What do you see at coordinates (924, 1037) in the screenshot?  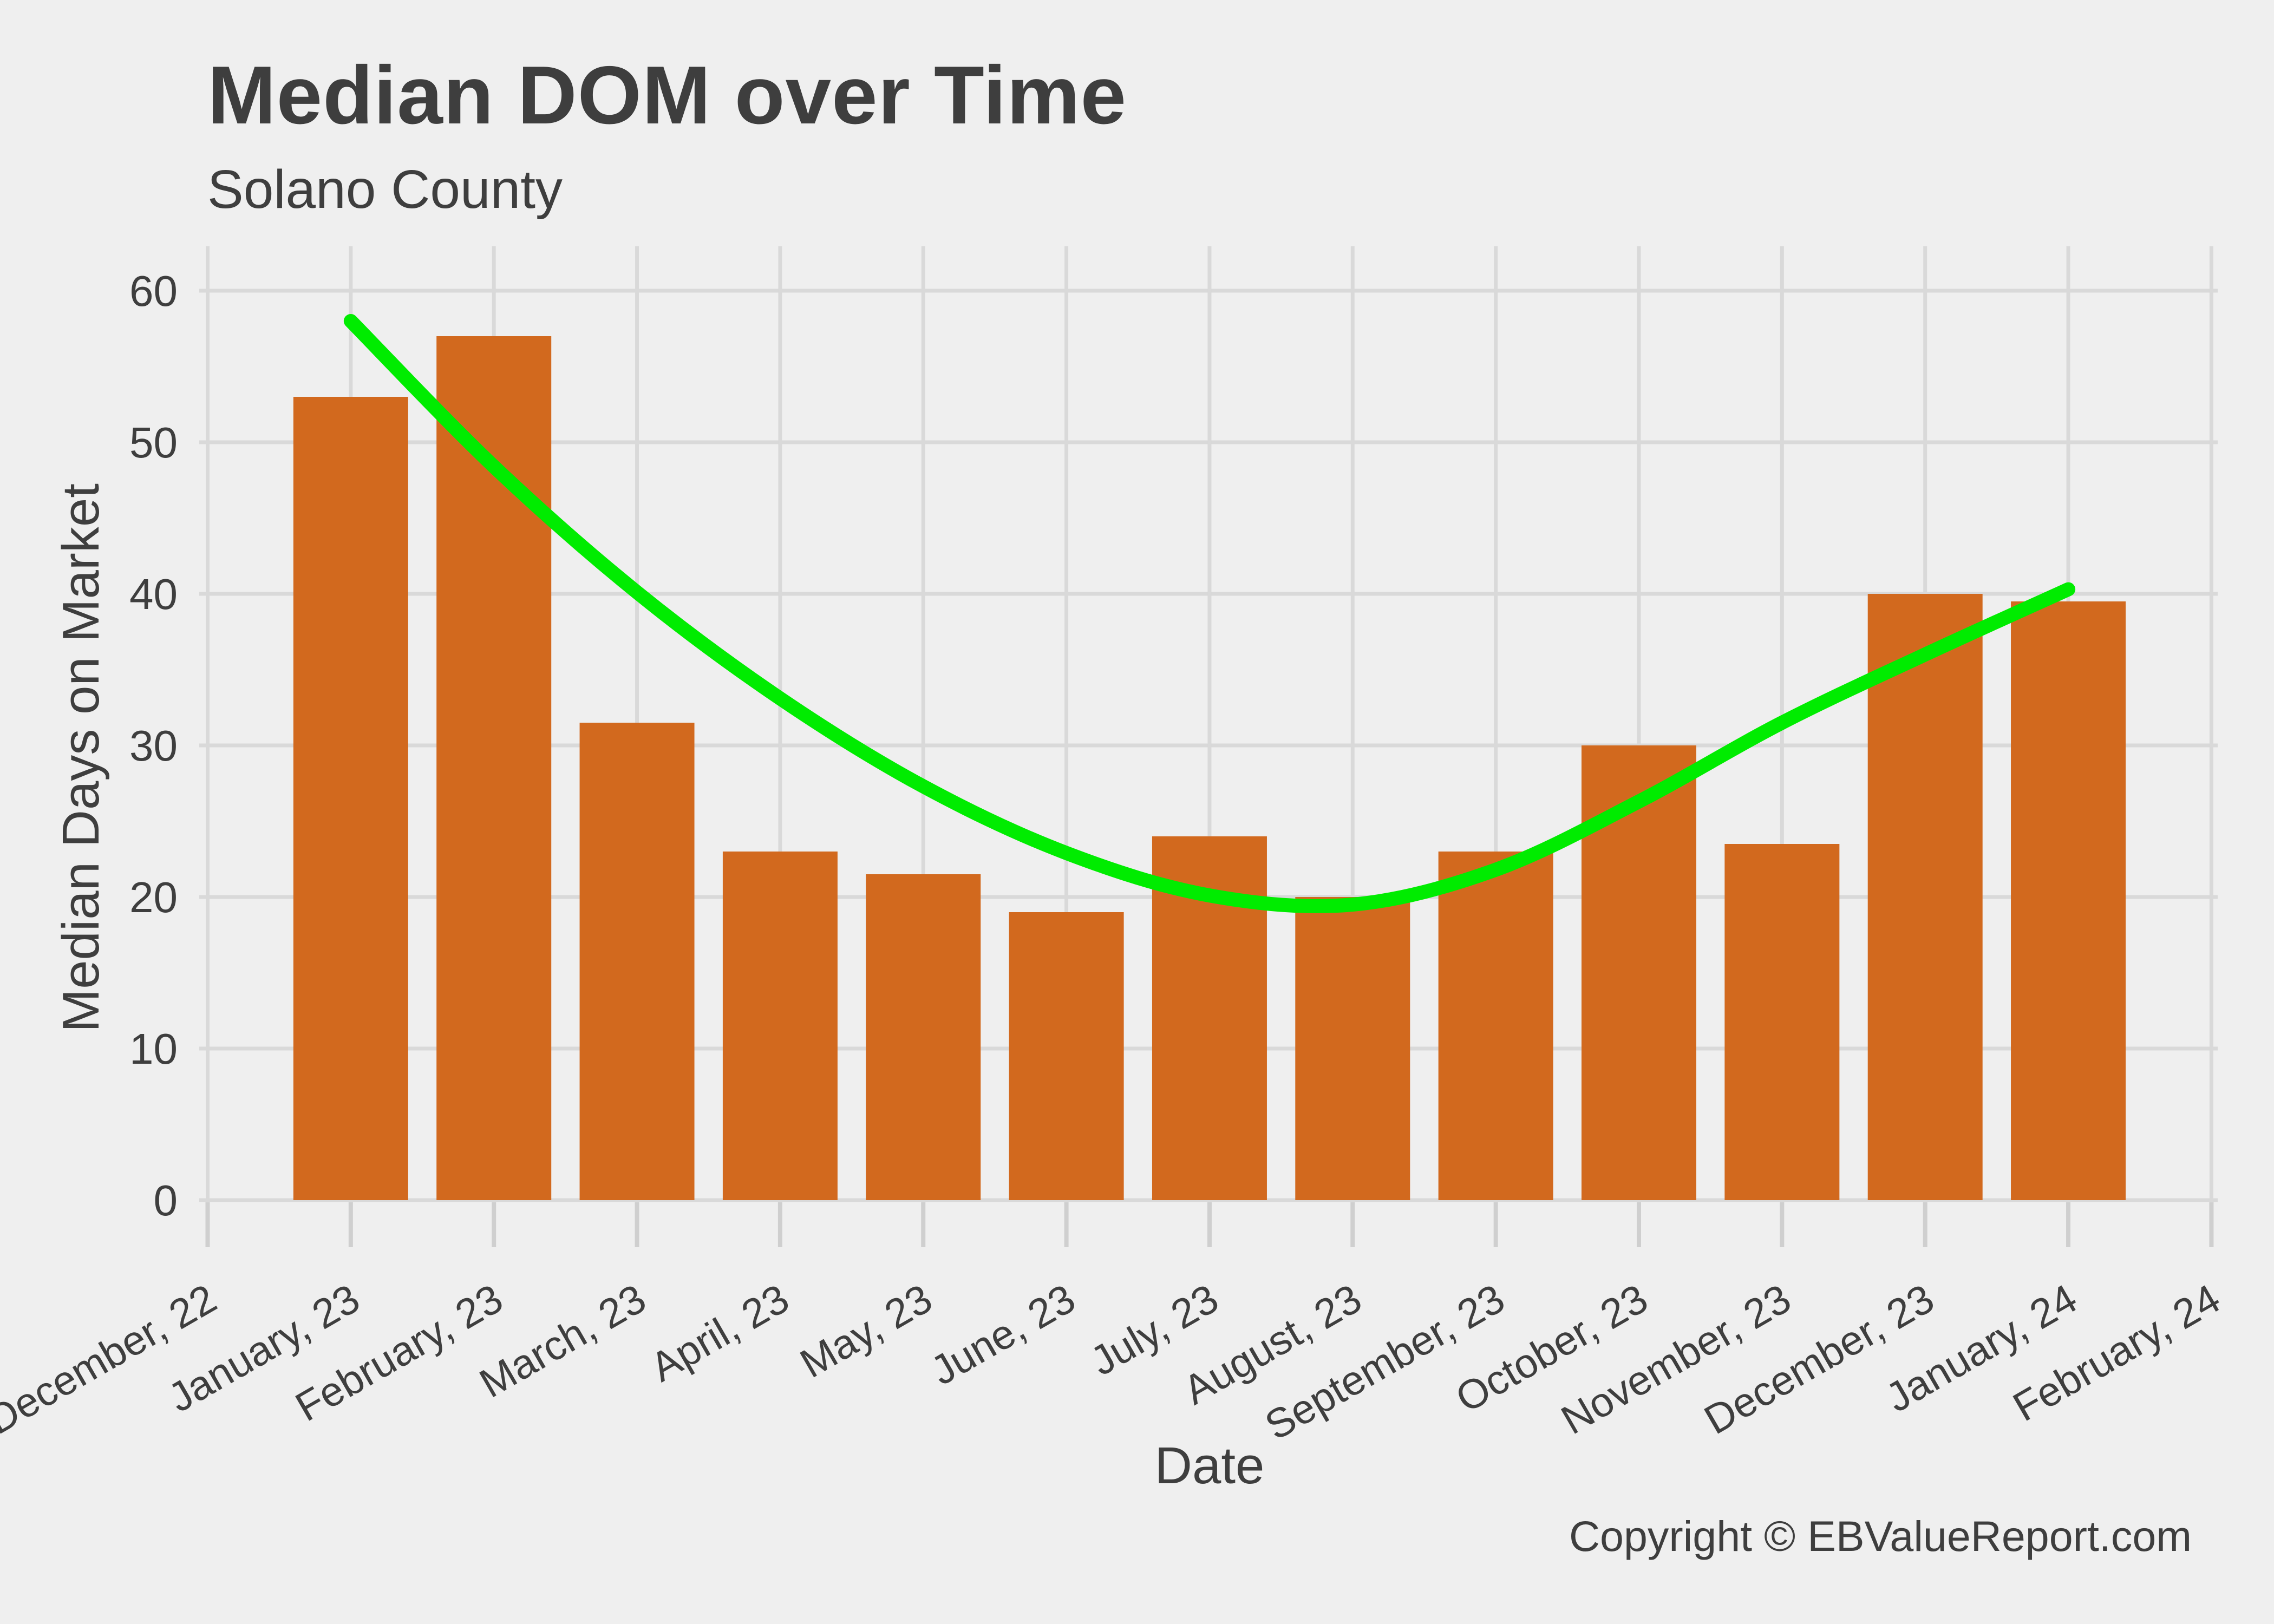 I see `bar-May, 23` at bounding box center [924, 1037].